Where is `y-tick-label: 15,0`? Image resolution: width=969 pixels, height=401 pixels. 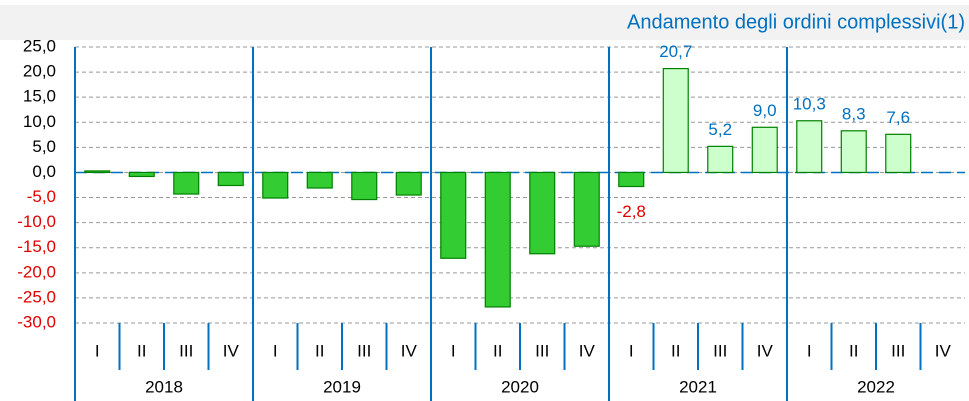
y-tick-label: 15,0 is located at coordinates (39, 96).